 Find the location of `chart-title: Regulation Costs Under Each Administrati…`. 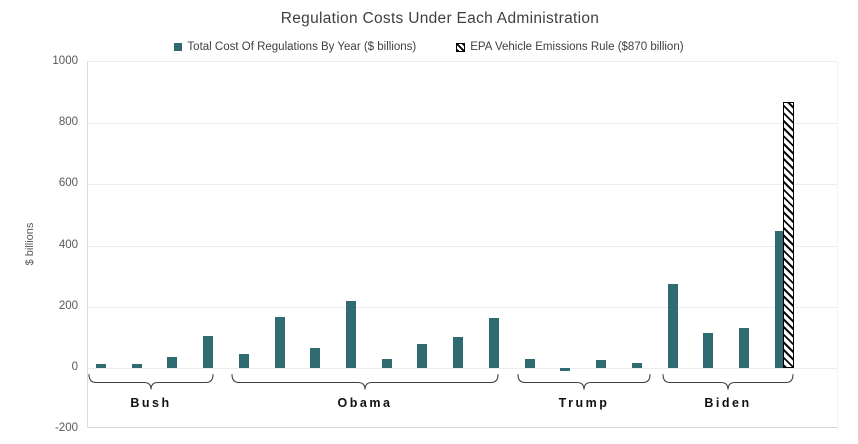

chart-title: Regulation Costs Under Each Administrati… is located at coordinates (440, 18).